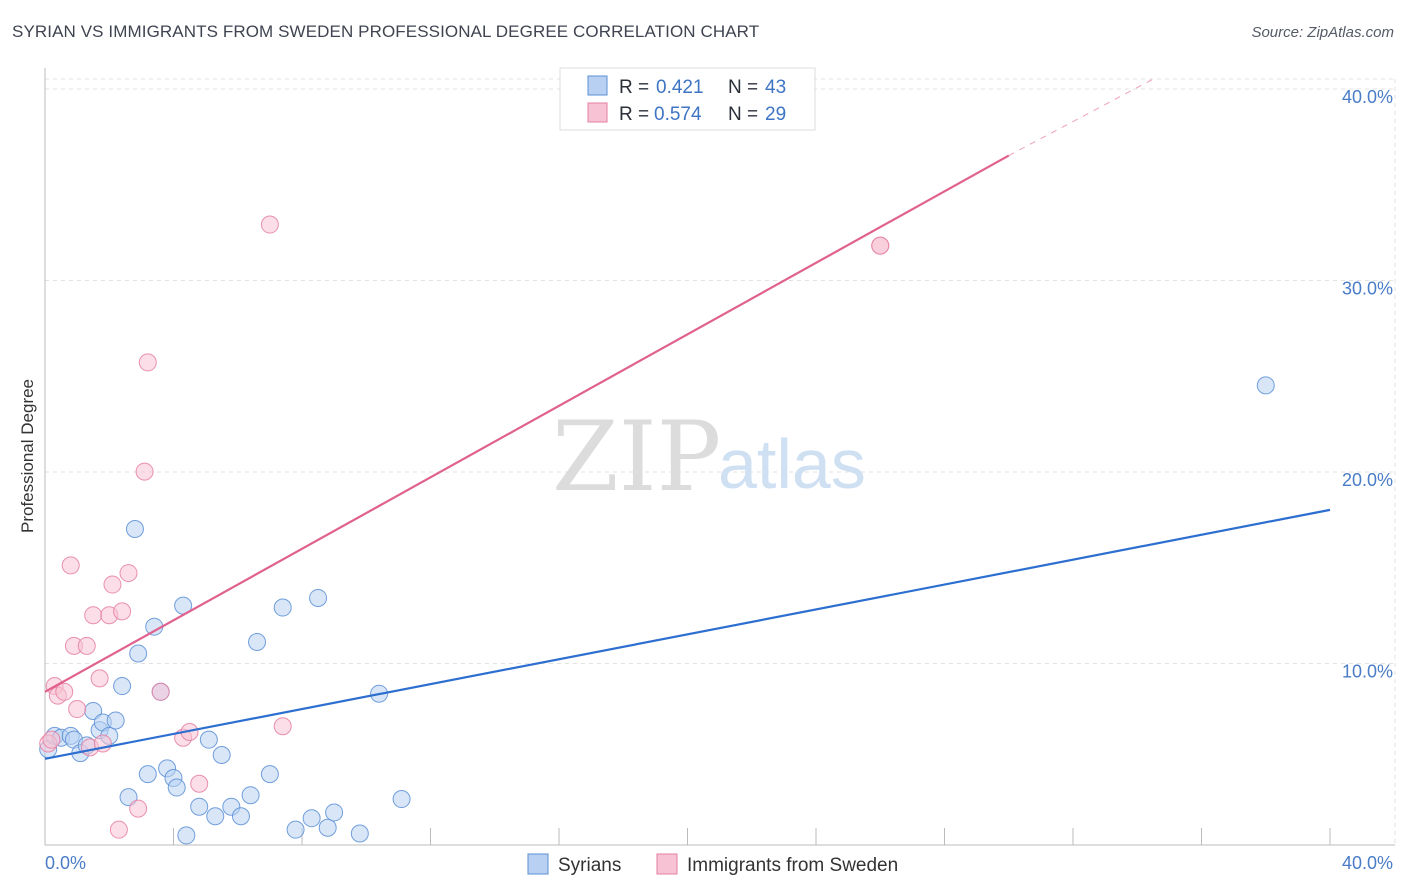  What do you see at coordinates (597, 112) in the screenshot?
I see `legend-swatch-sweden` at bounding box center [597, 112].